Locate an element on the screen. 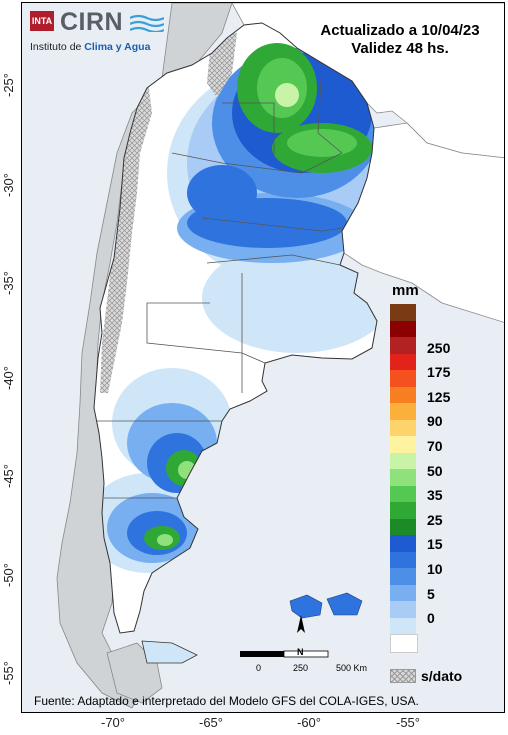 This screenshot has height=735, width=508. latitude-label: -40° is located at coordinates (8, 378).